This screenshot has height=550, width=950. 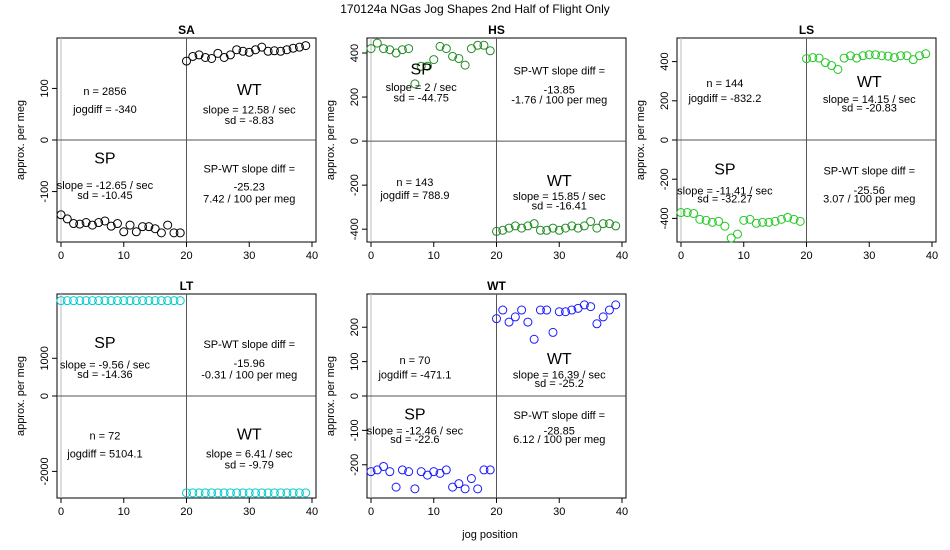 What do you see at coordinates (559, 197) in the screenshot?
I see `panel-annotation: slope = 15.85 / sec` at bounding box center [559, 197].